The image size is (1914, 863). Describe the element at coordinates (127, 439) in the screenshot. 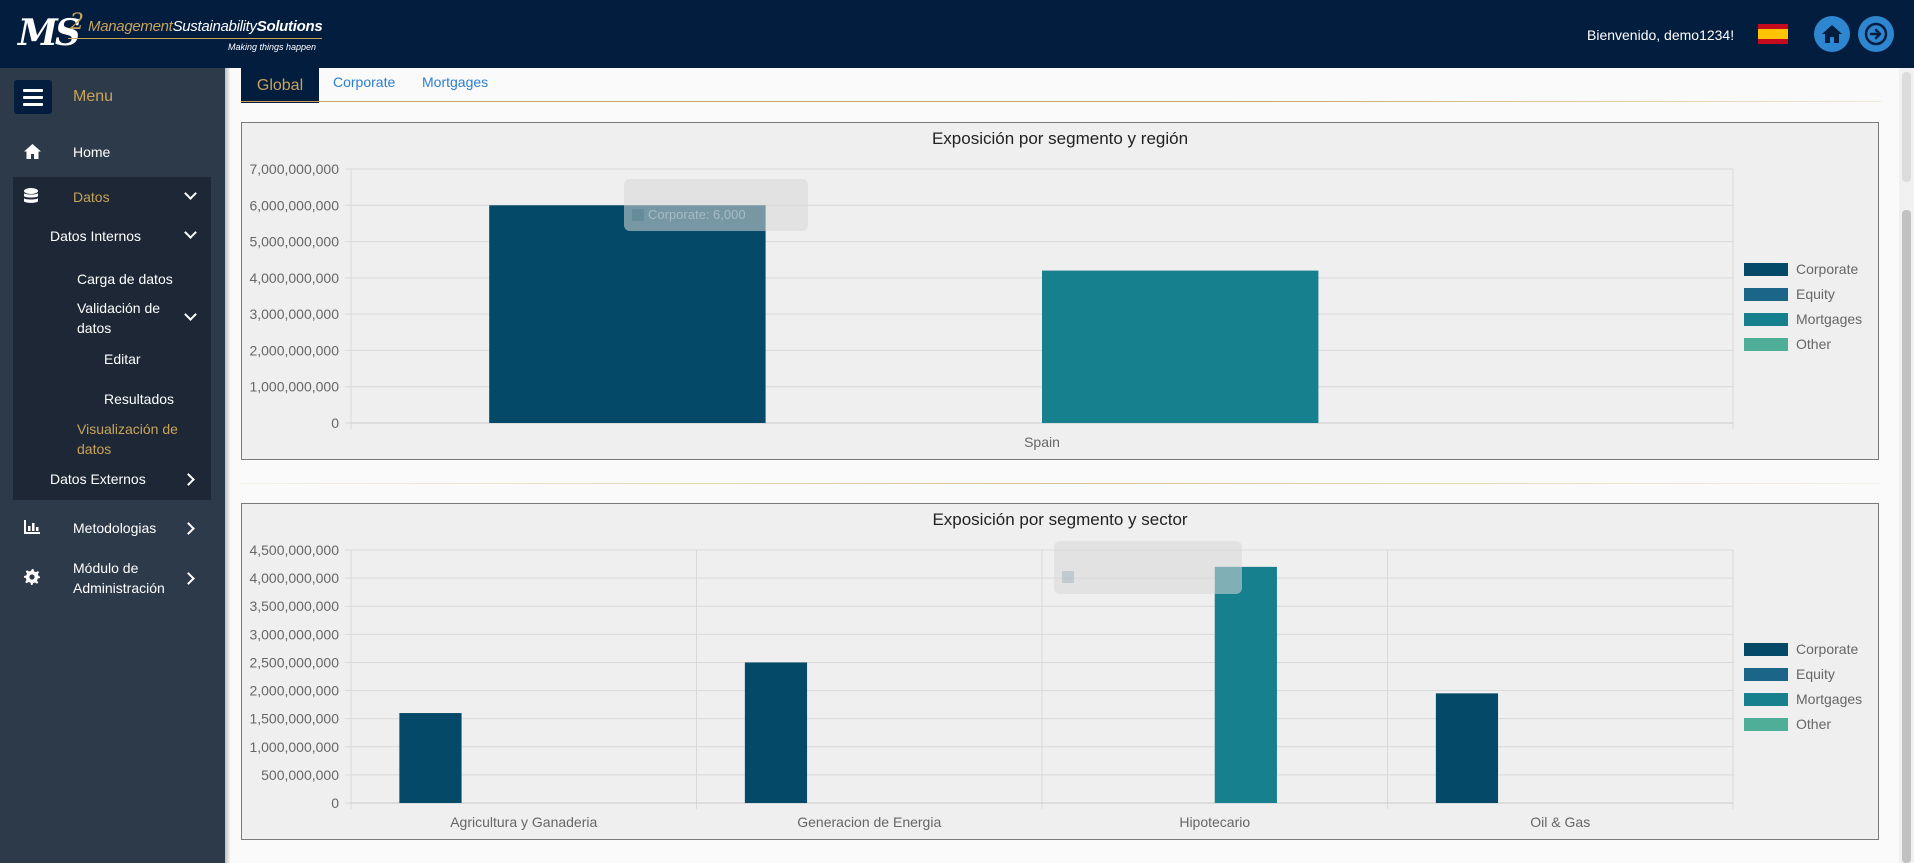

I see `sidebar-item-visualizacion: Visualización de datos` at that location.